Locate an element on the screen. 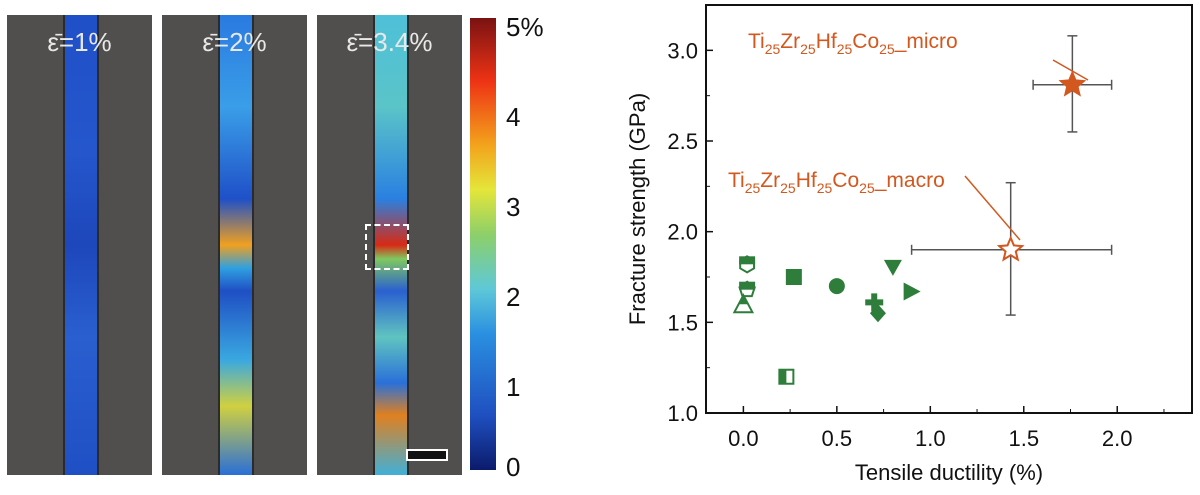 This screenshot has height=495, width=1200. colorbar-tick: 1 is located at coordinates (513, 387).